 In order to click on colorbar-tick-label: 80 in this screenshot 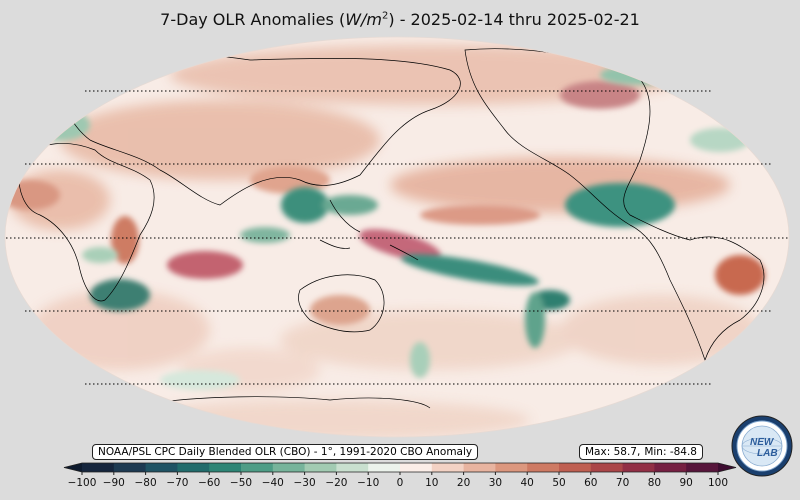, I will do `click(654, 483)`.